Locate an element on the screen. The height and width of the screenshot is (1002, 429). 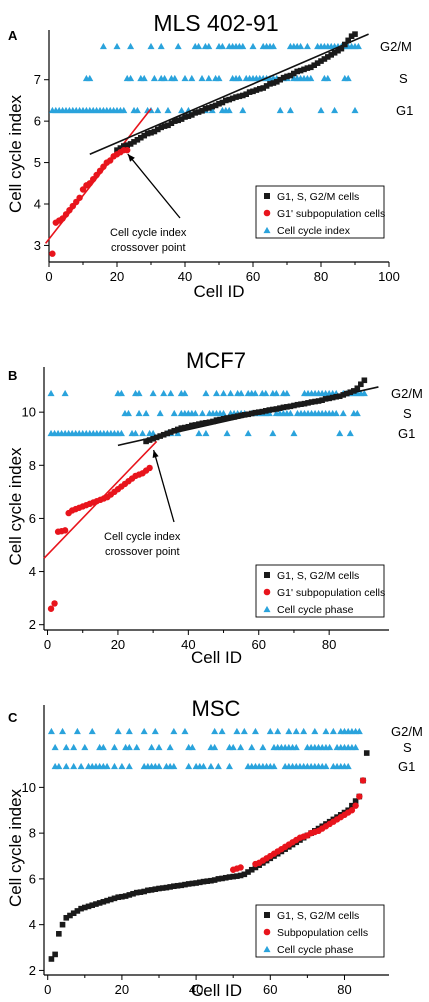
phase-label: S is located at coordinates (403, 78).